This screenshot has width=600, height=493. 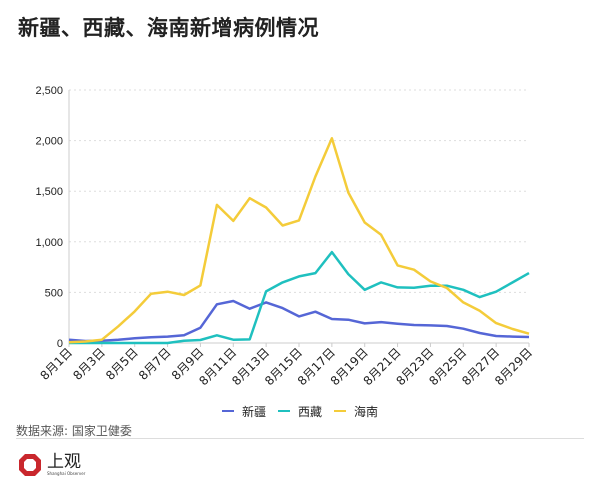 What do you see at coordinates (299, 297) in the screenshot?
I see `series-line-西藏` at bounding box center [299, 297].